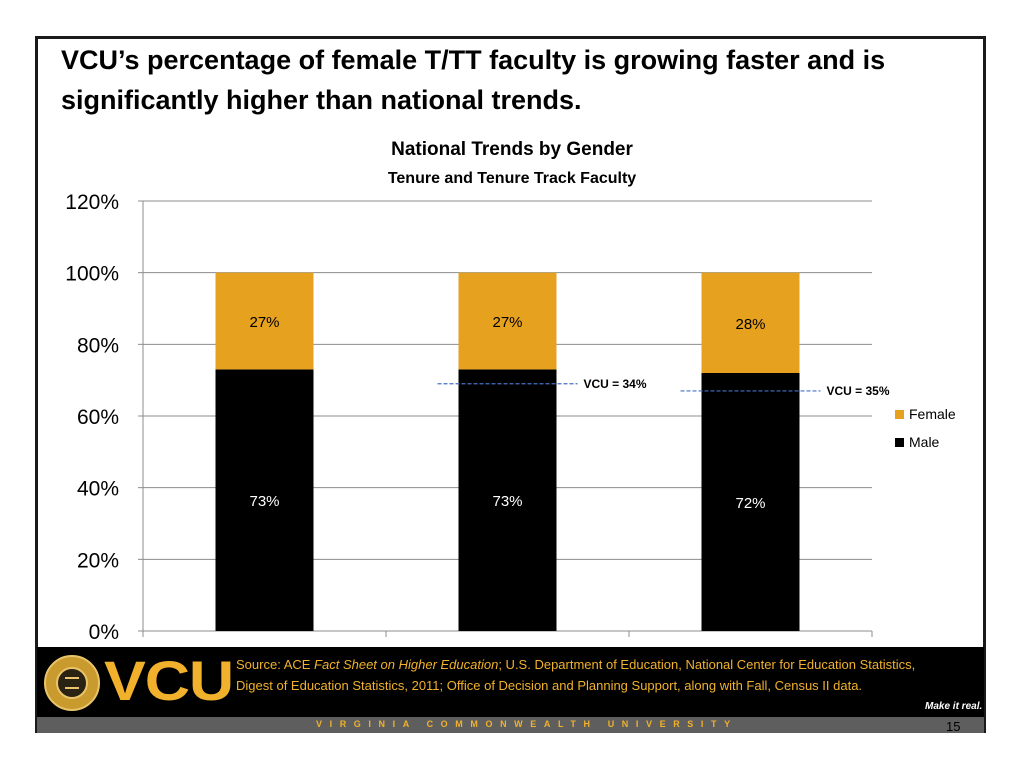 The height and width of the screenshot is (768, 1024). I want to click on seal-pillars, so click(72, 683).